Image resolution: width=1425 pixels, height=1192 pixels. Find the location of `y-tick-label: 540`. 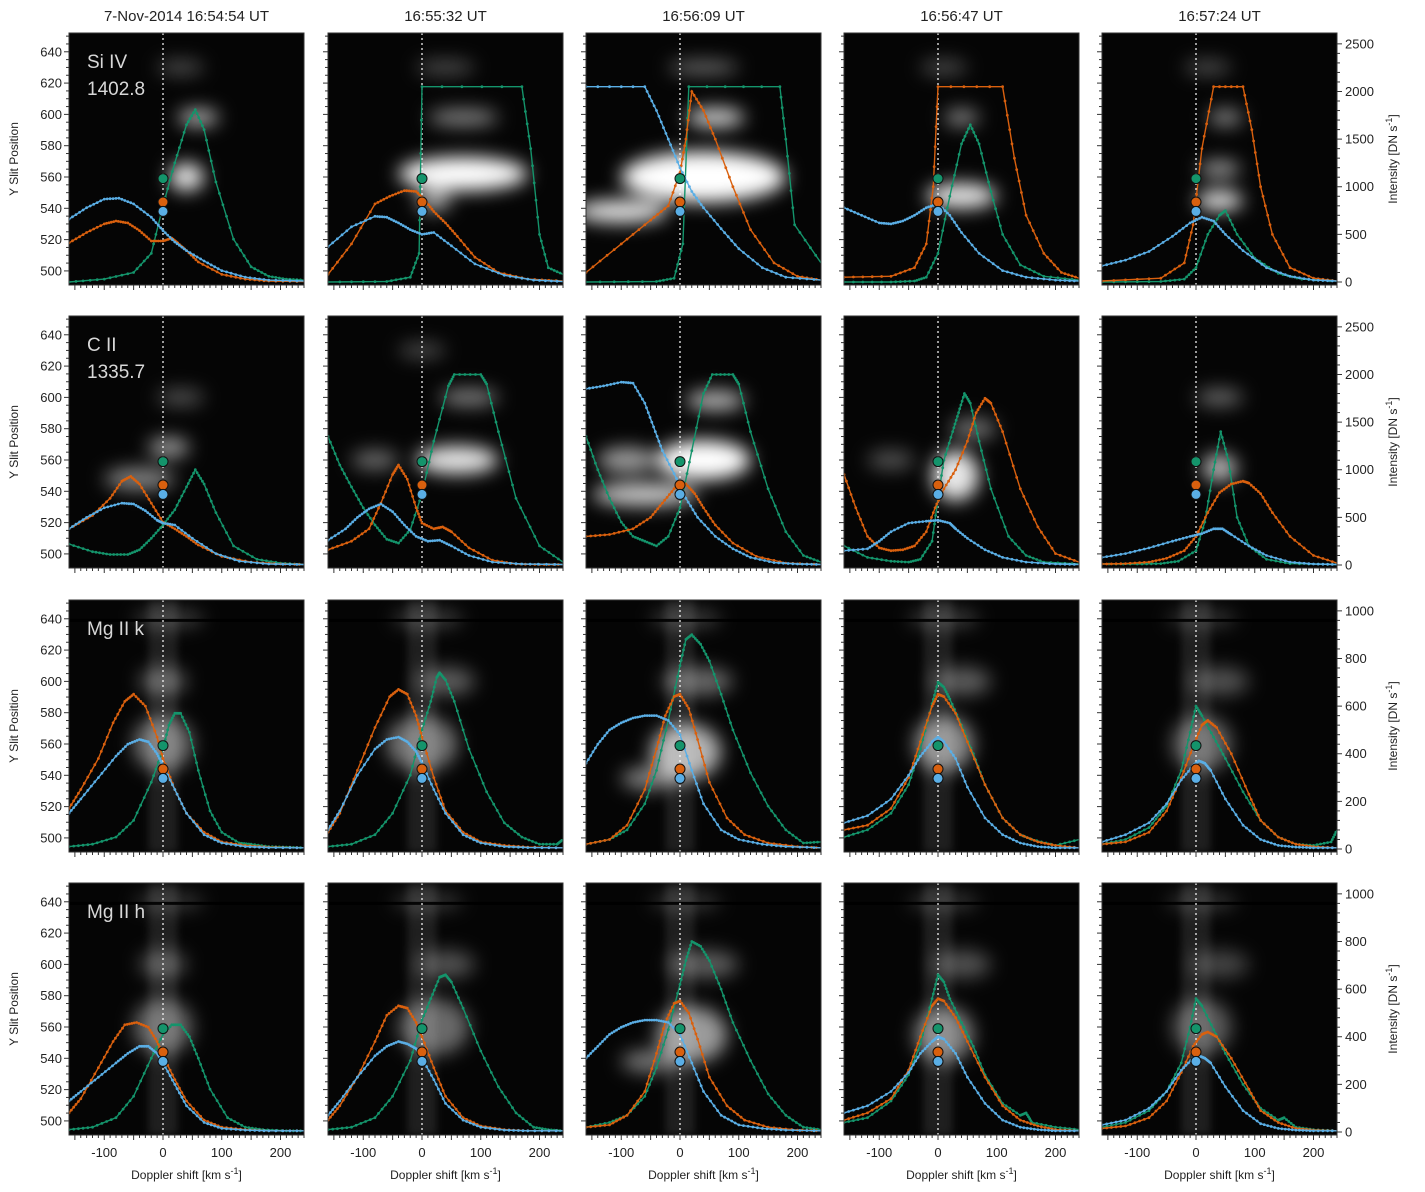

y-tick-label: 540 is located at coordinates (51, 491).